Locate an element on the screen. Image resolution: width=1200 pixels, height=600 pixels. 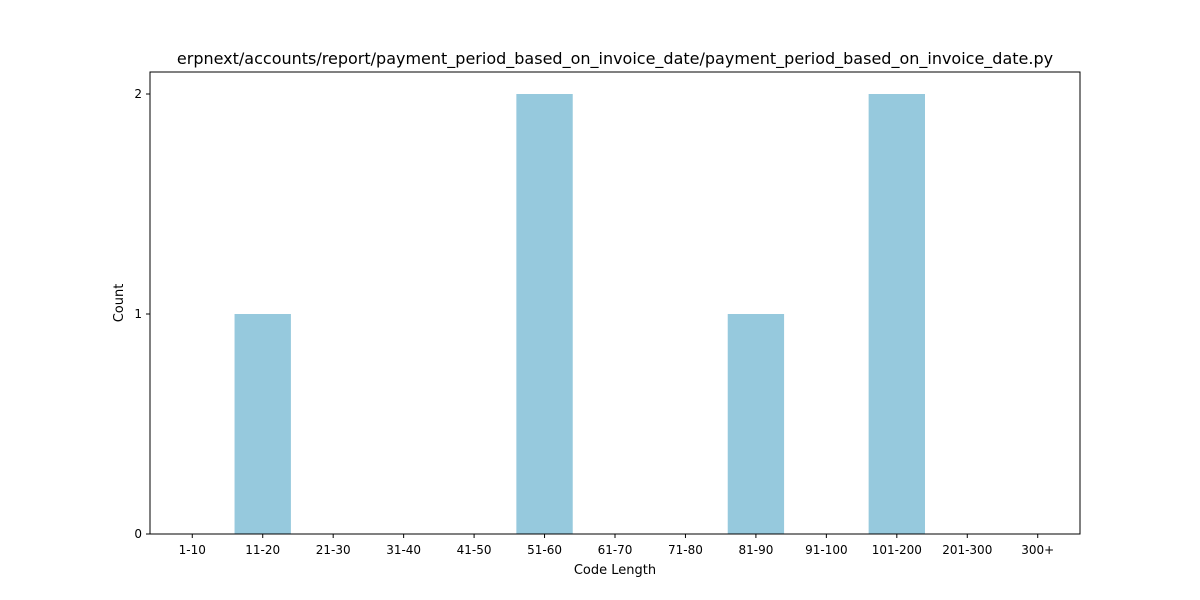
x-tick-label: 31-40 is located at coordinates (403, 550).